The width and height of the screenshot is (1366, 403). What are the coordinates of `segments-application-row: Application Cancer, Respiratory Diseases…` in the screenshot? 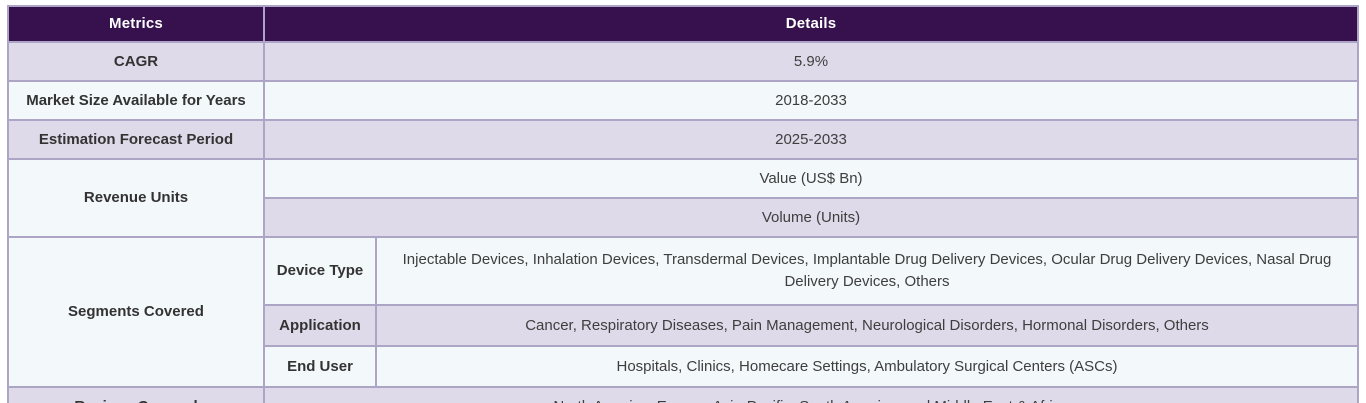 It's located at (683, 325).